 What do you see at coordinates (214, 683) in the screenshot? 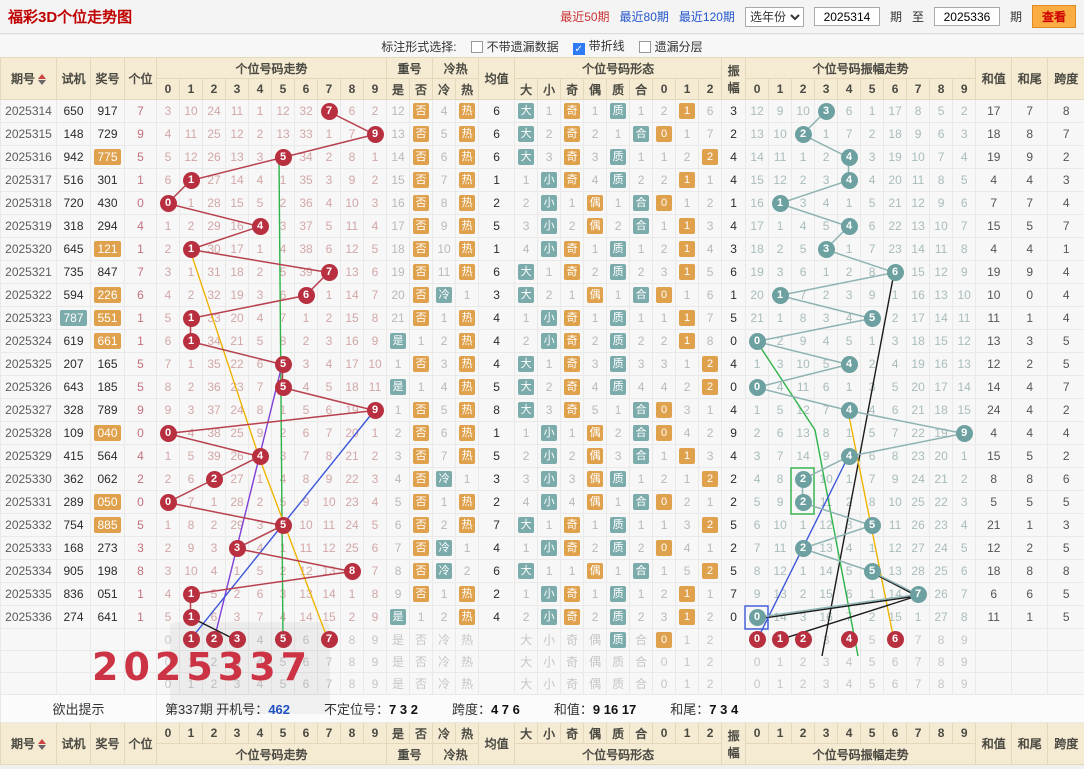
I see `digit-label: 2` at bounding box center [214, 683].